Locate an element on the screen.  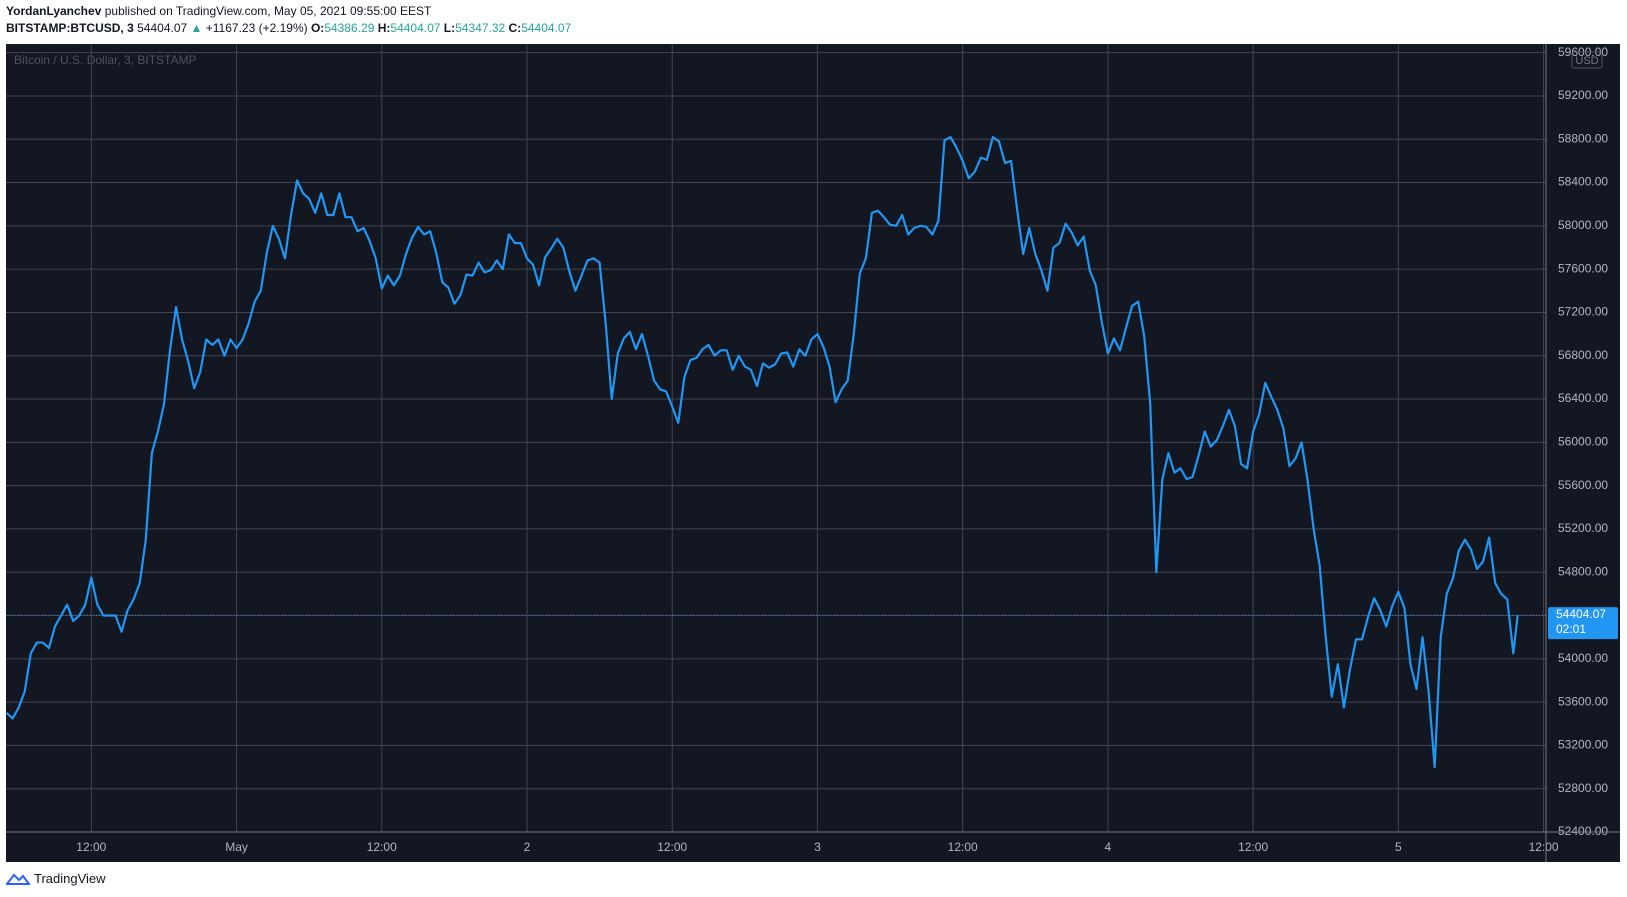
l: 54347.32 is located at coordinates (480, 28).